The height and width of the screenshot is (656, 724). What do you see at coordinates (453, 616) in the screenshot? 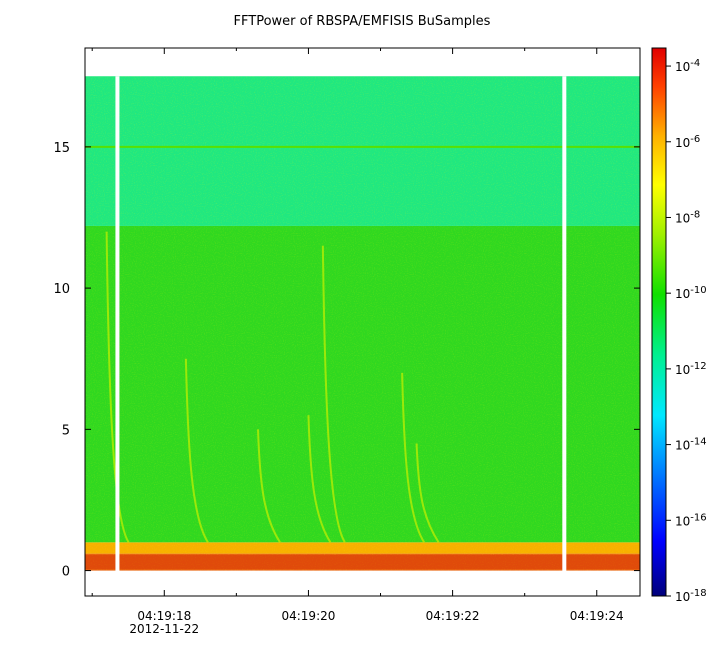
I see `x-tick-label: 04:19:22` at bounding box center [453, 616].